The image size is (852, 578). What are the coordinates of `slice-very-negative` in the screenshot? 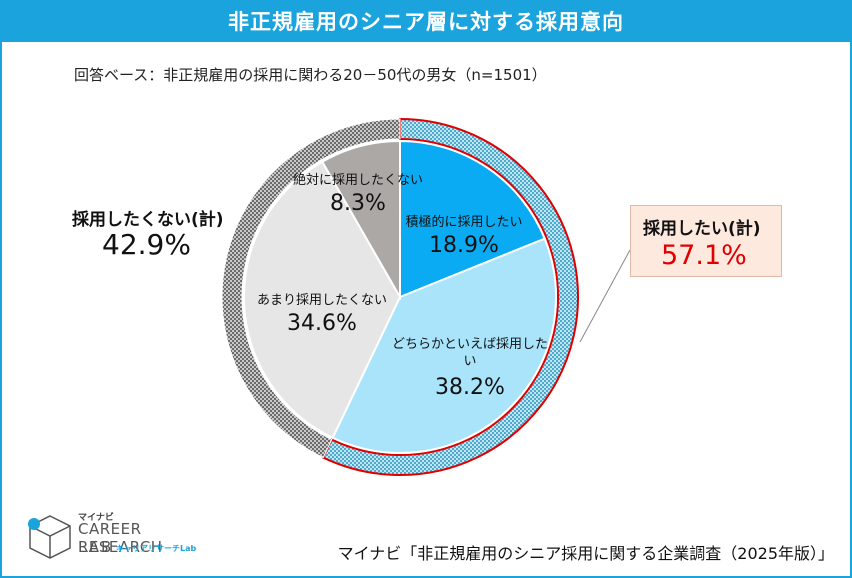 It's located at (360, 220).